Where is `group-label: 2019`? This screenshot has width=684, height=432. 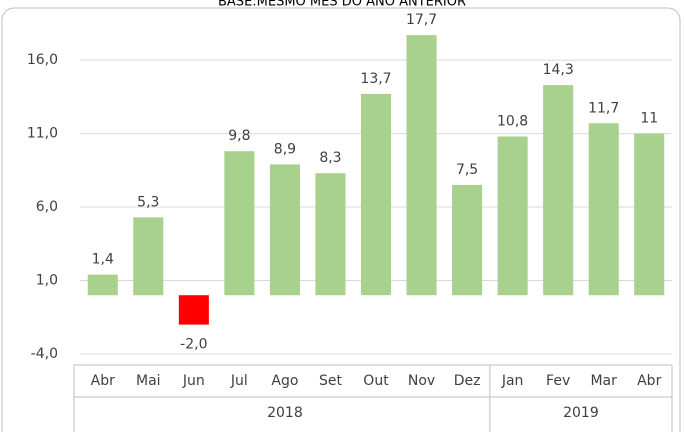
group-label: 2019 is located at coordinates (581, 413).